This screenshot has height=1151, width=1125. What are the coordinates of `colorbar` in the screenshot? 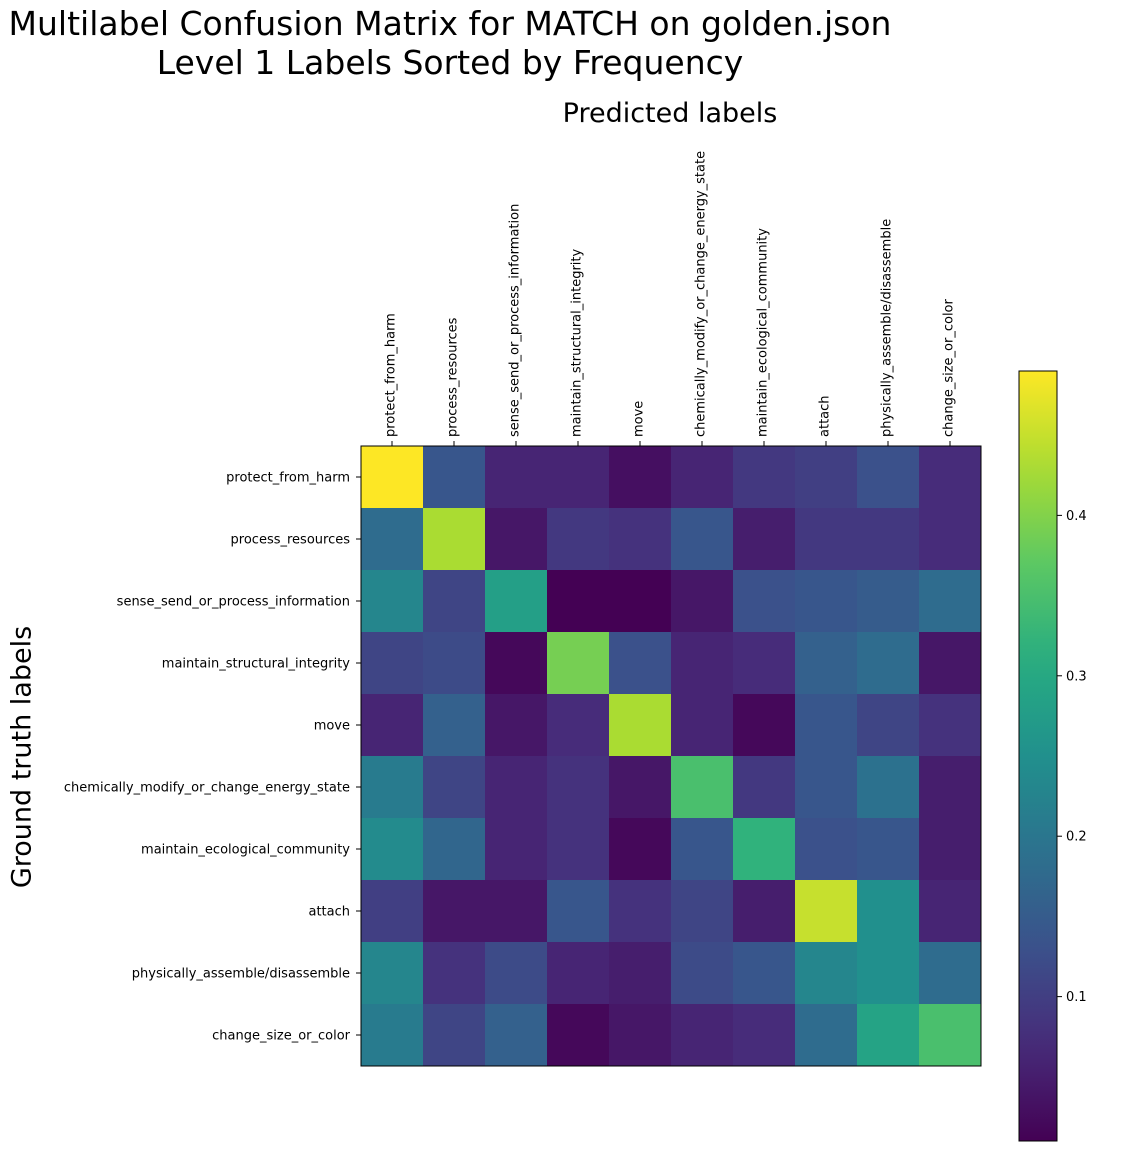 It's located at (1038, 756).